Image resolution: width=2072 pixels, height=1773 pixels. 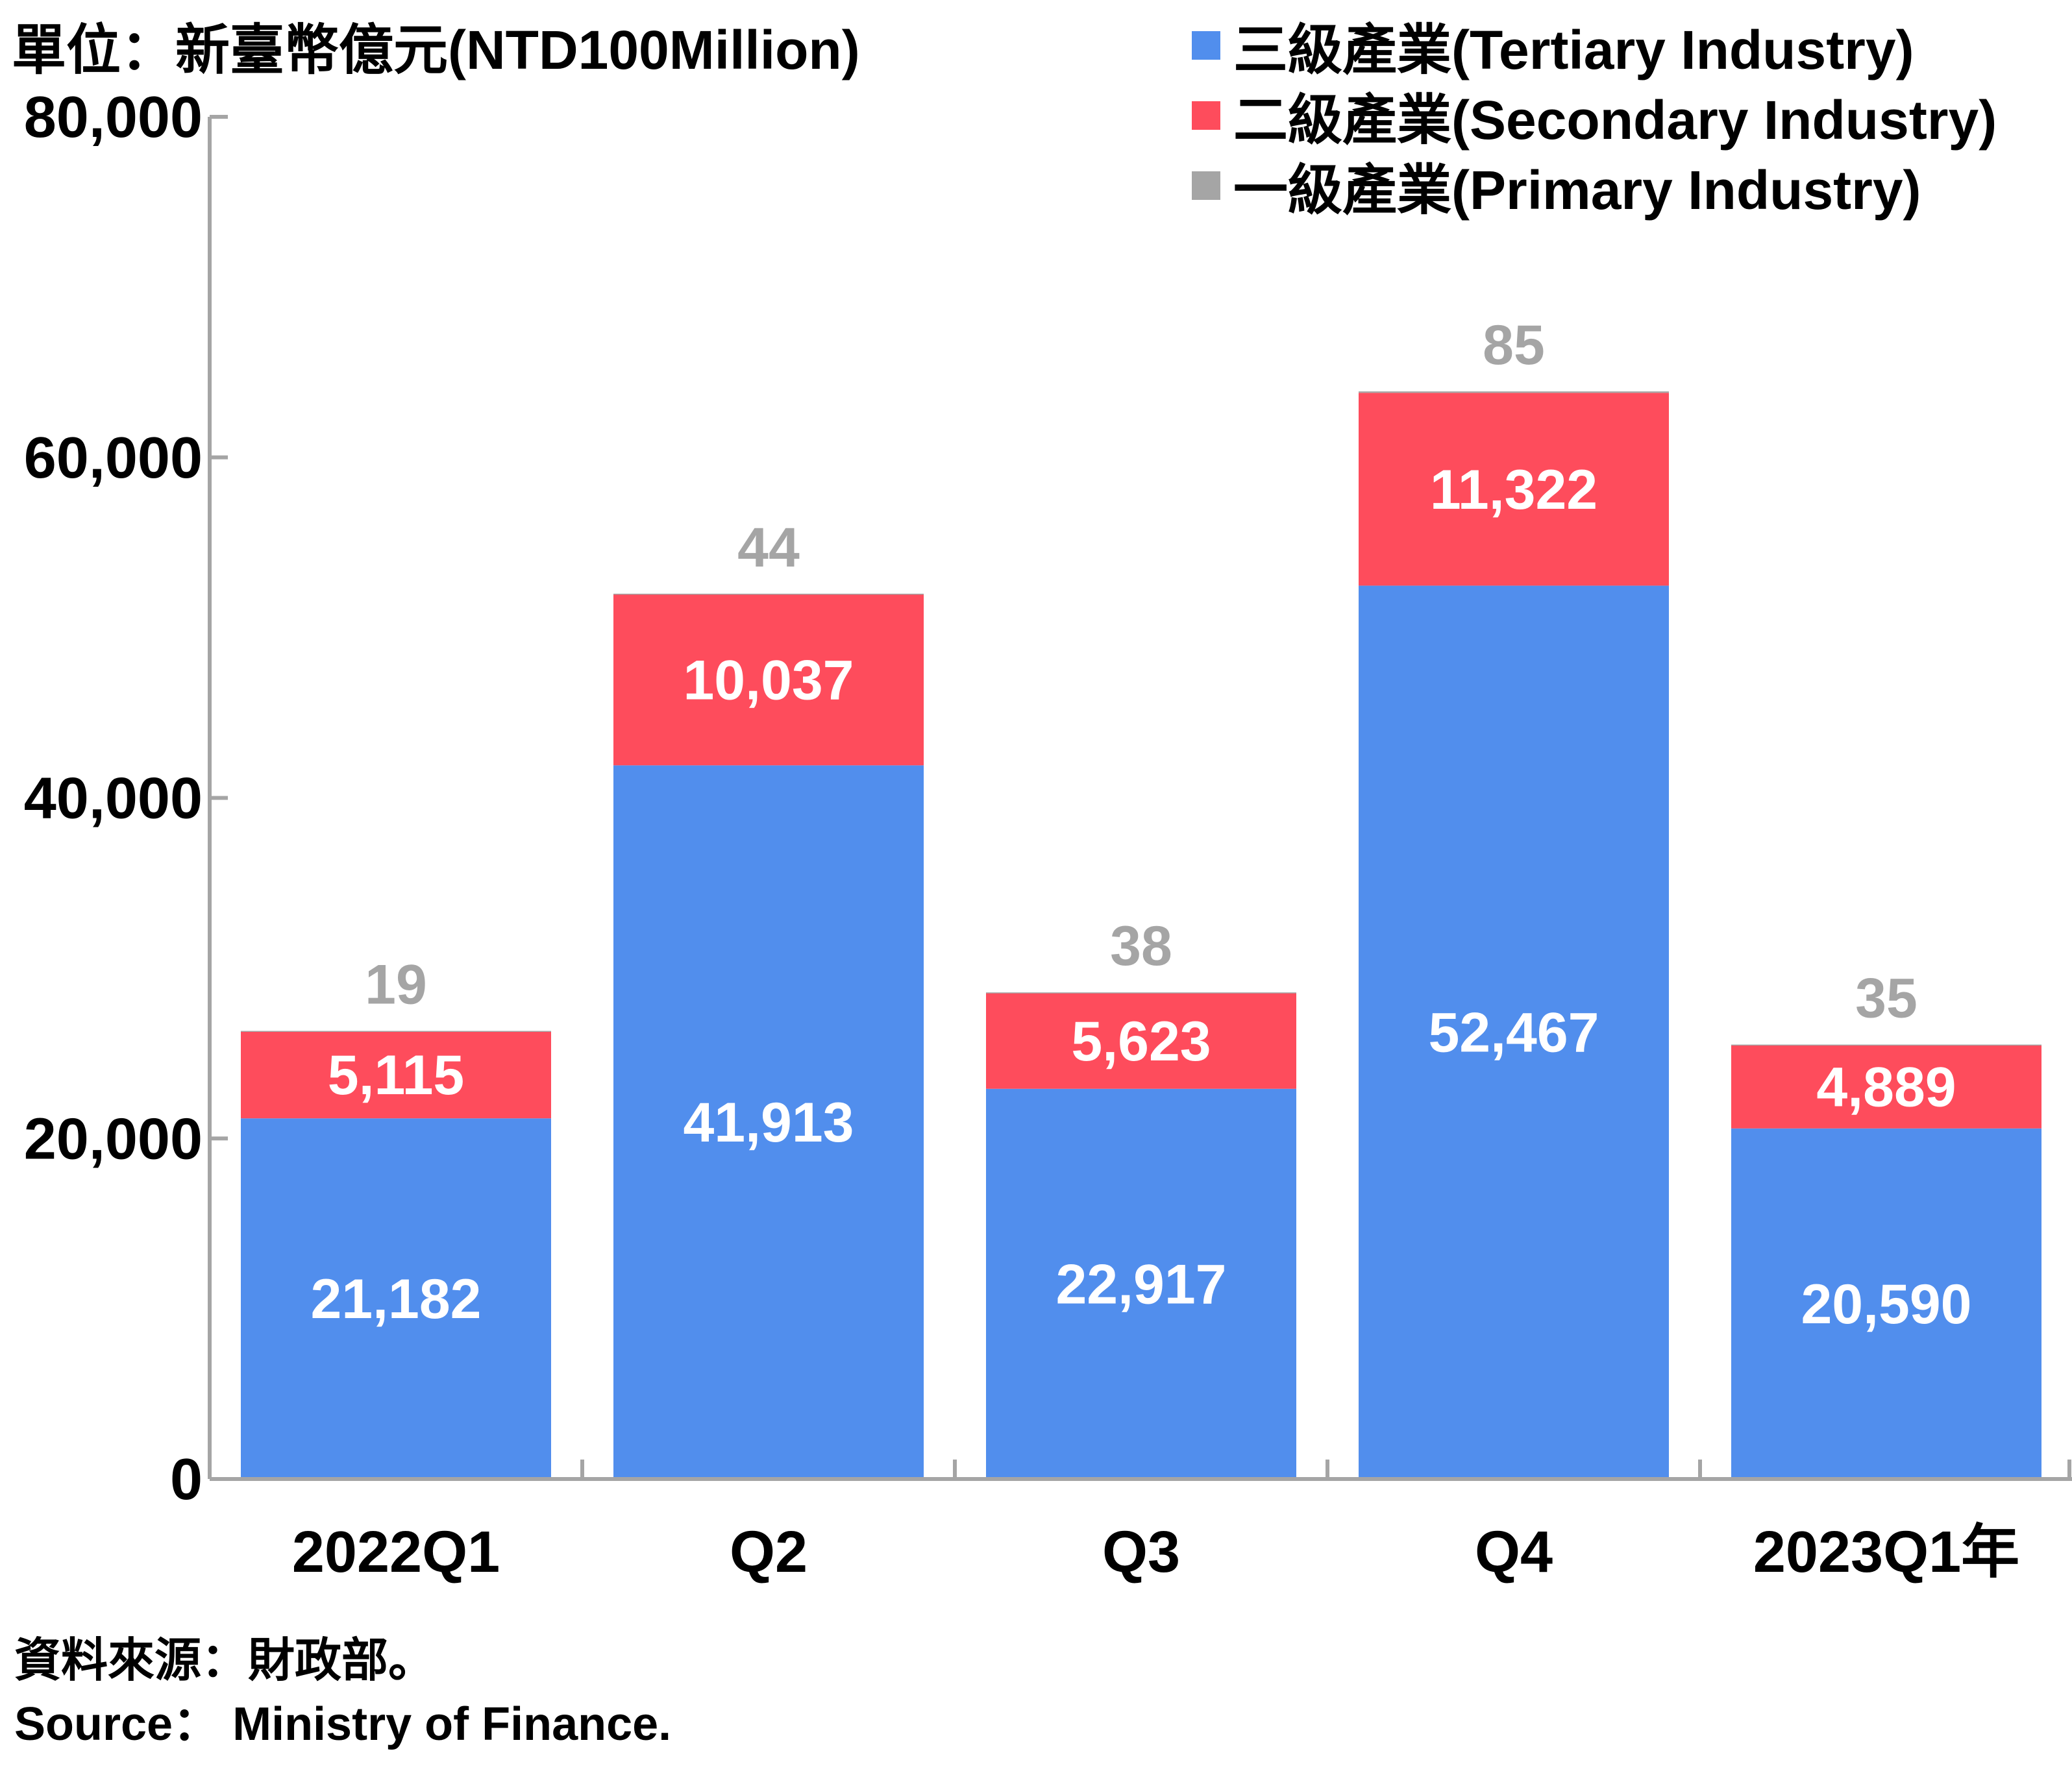 What do you see at coordinates (113, 117) in the screenshot?
I see `y-tick-label-4: 80,000` at bounding box center [113, 117].